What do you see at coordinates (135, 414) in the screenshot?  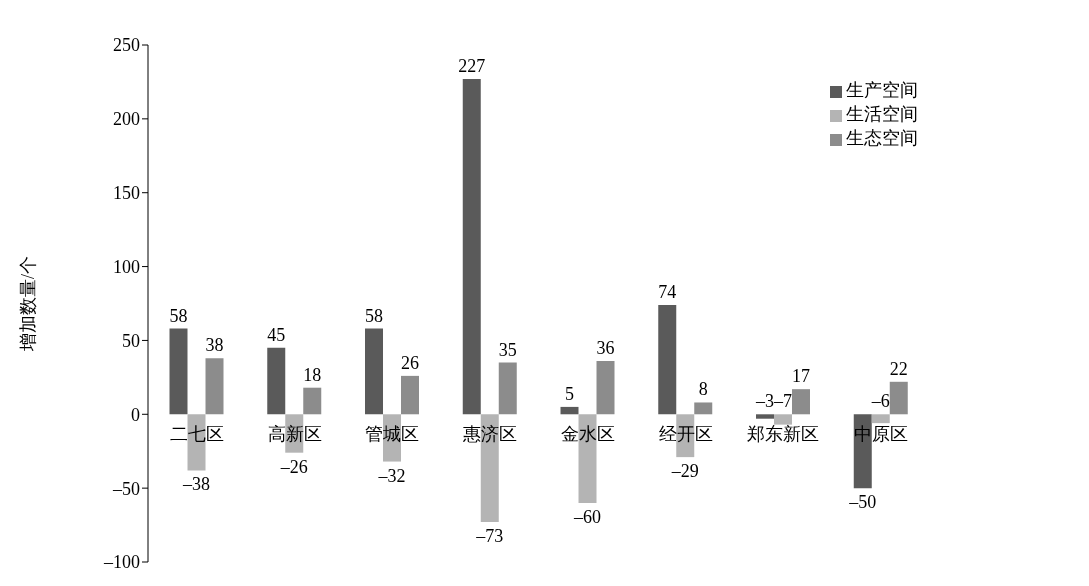 I see `y-tick-label: 0` at bounding box center [135, 414].